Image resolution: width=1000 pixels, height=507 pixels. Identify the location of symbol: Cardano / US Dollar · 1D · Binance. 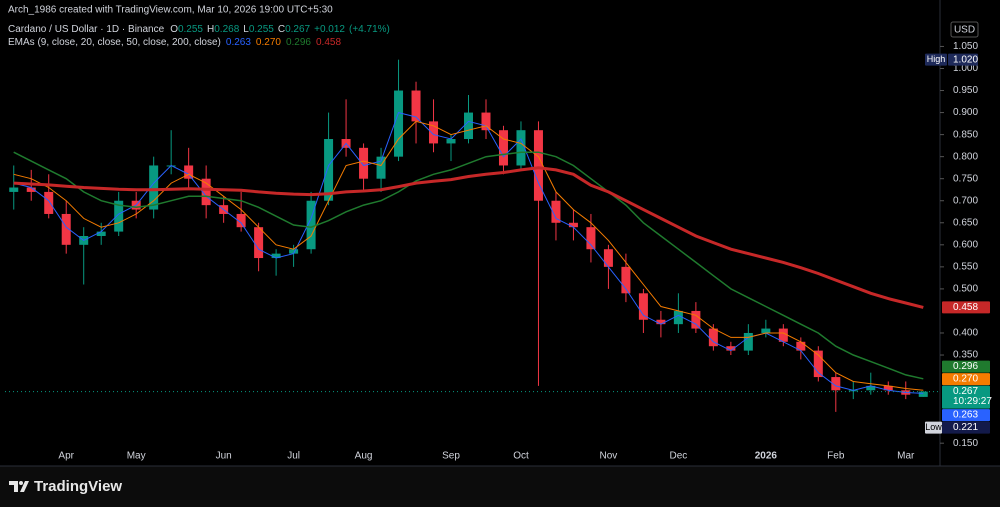
(86, 29).